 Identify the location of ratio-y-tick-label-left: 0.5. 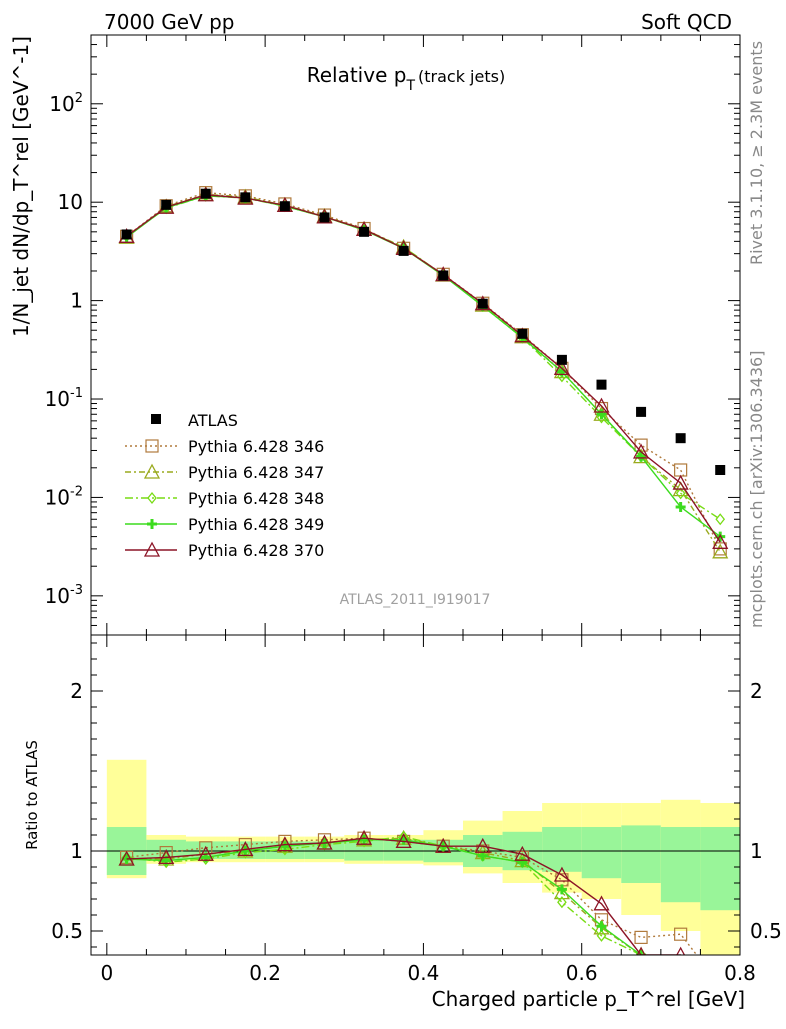
(67, 931).